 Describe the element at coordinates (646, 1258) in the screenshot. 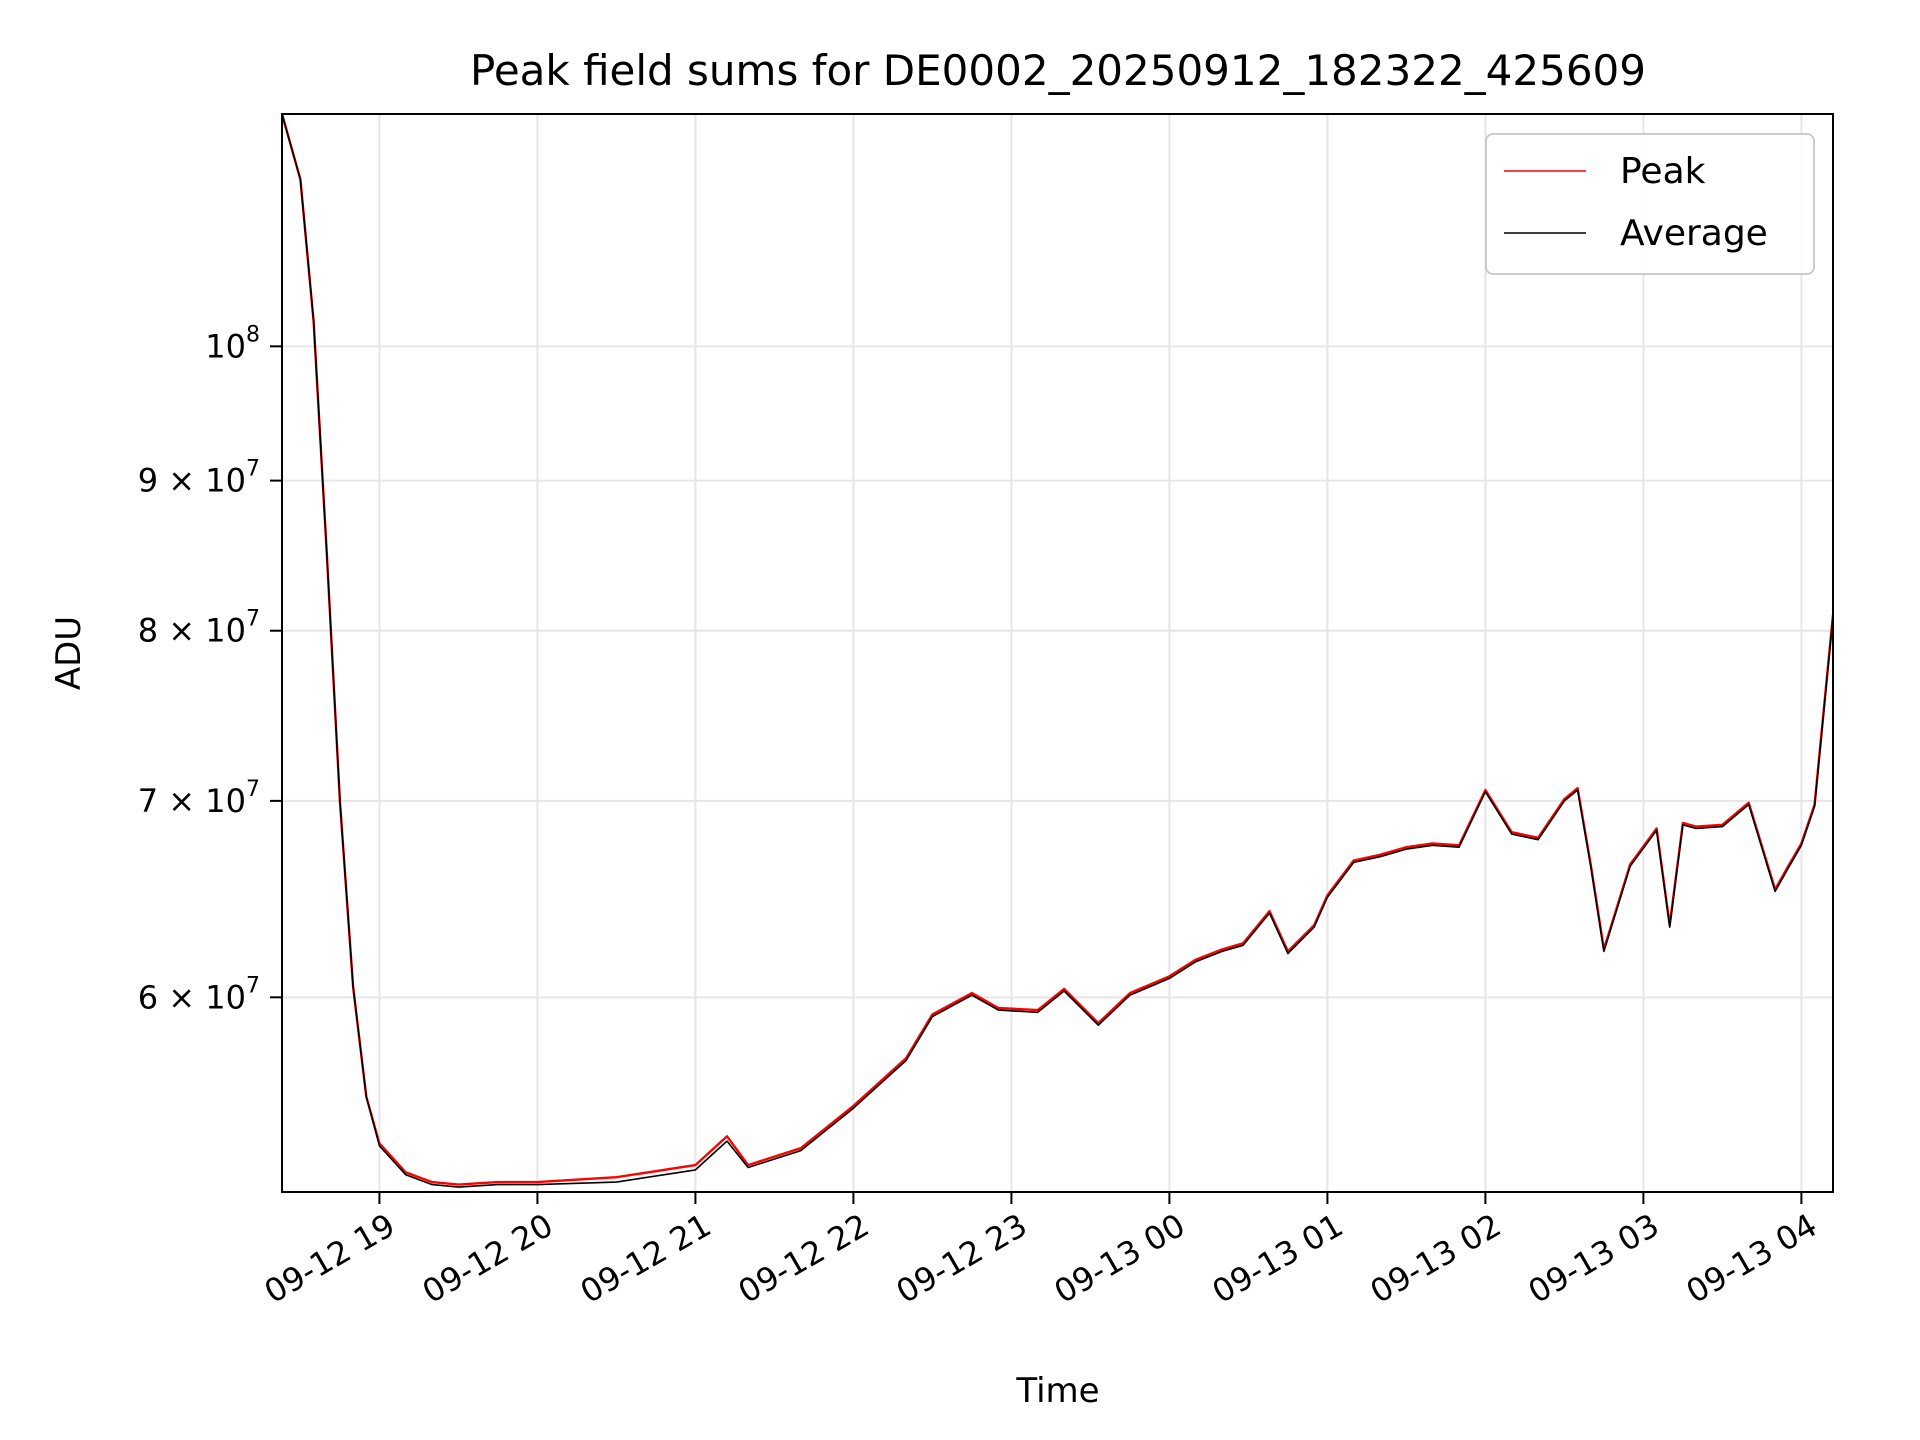

I see `x-tick-label: 09-12 21` at that location.